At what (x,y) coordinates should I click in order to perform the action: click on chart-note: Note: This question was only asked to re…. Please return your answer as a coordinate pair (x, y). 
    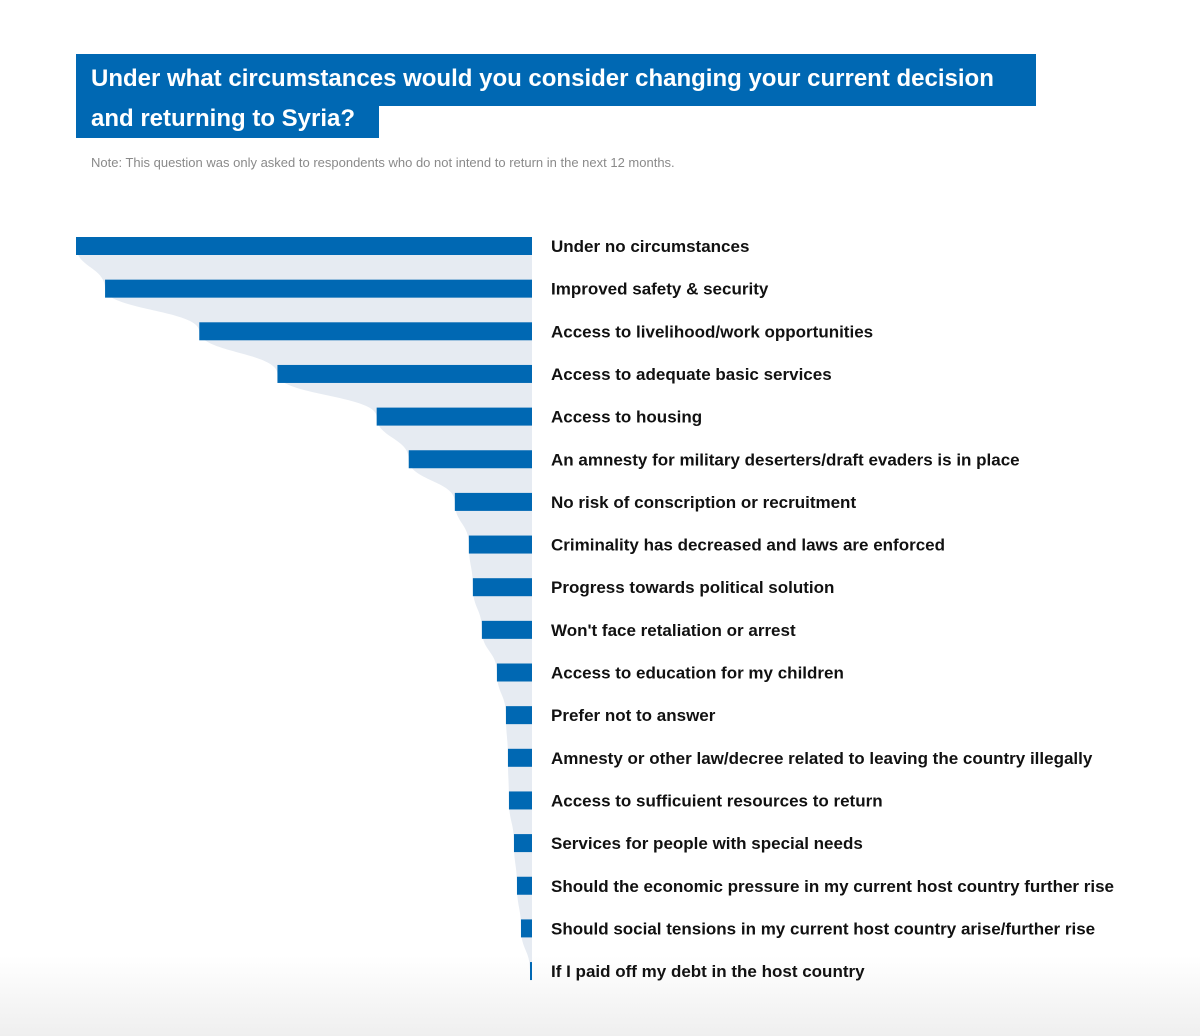
    Looking at the image, I should click on (383, 162).